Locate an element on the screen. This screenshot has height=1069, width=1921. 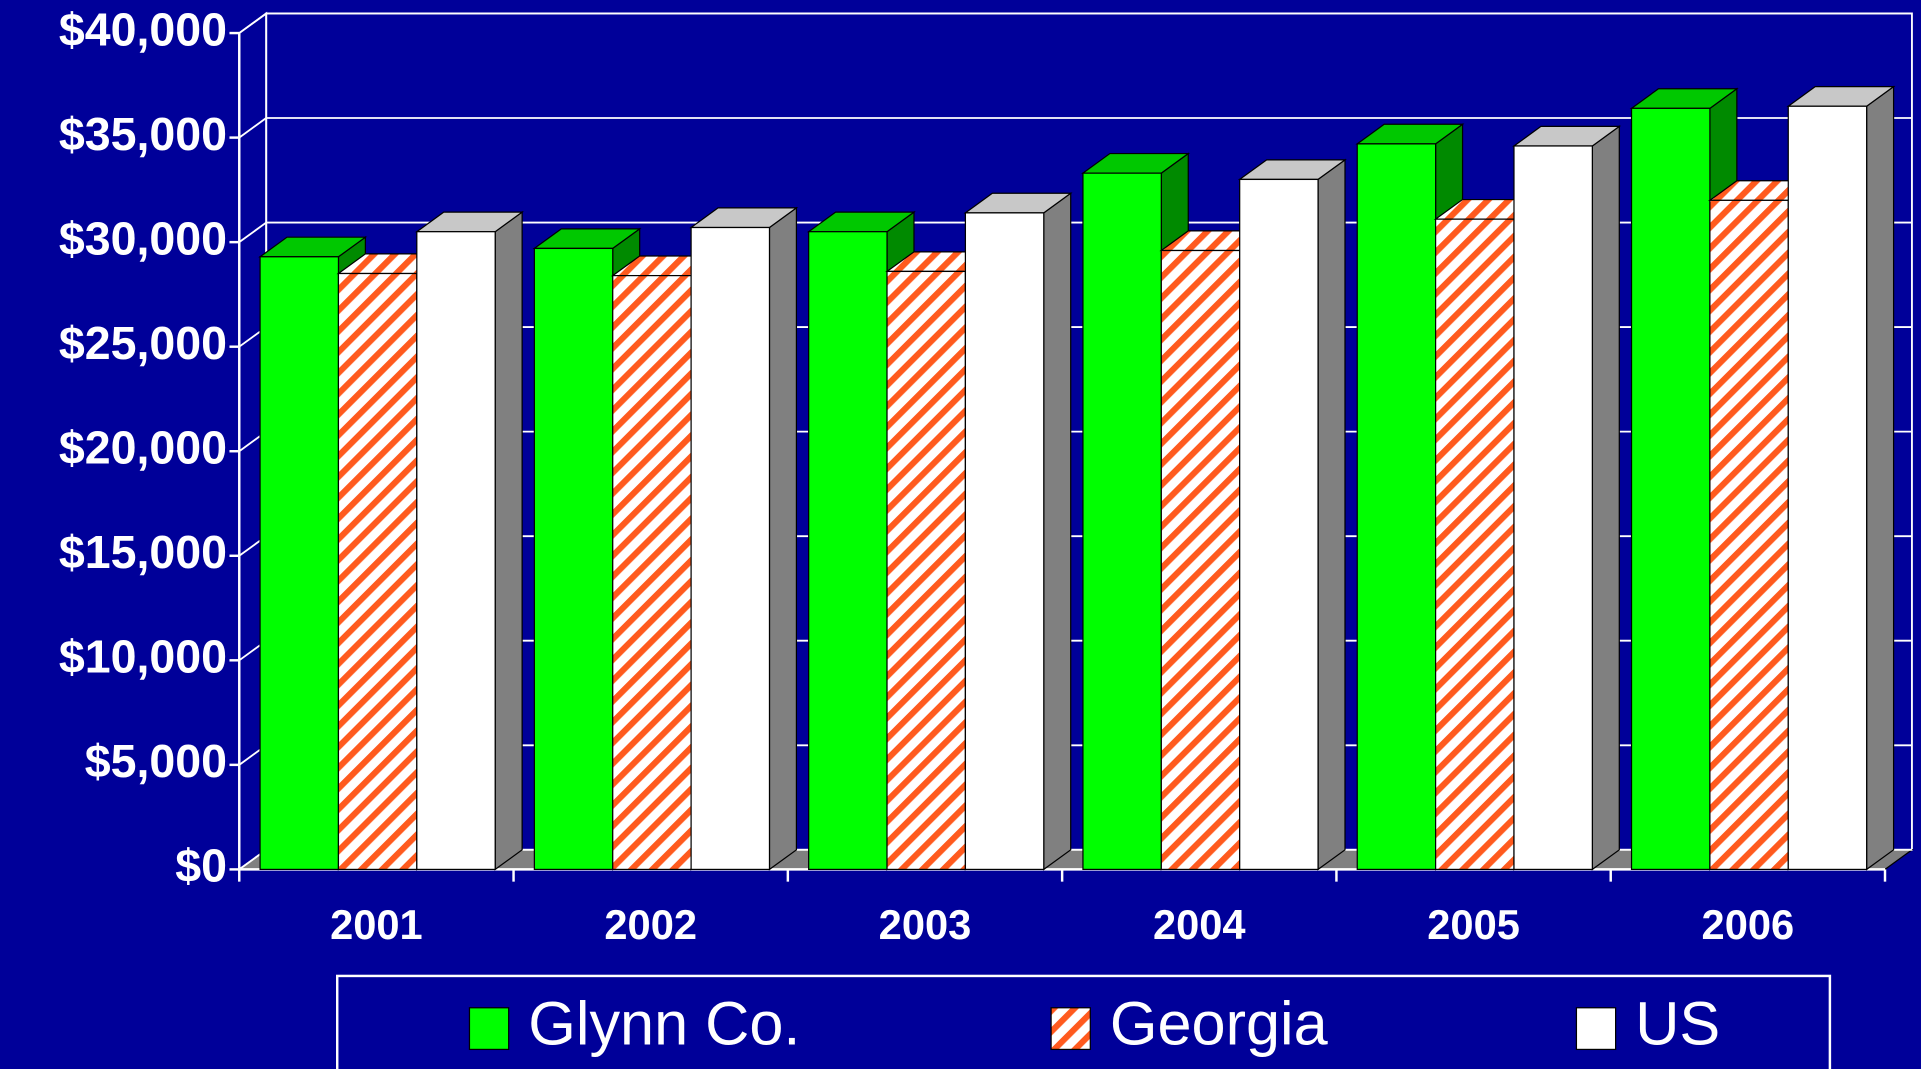
legend-box is located at coordinates (1083, 1021).